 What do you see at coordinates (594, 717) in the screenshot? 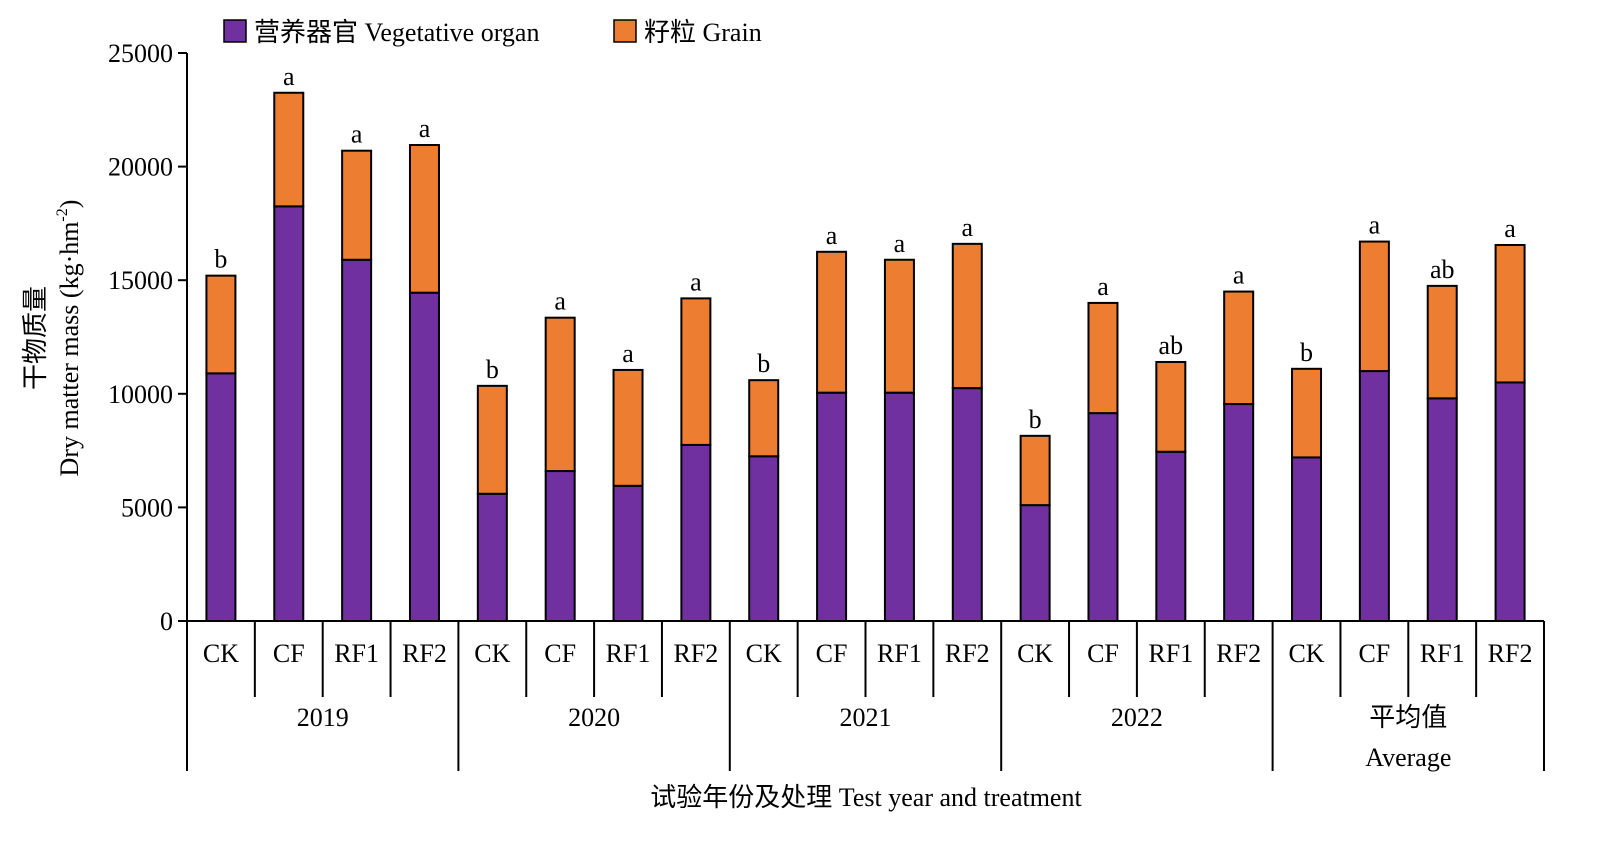
I see `group-label: 2020` at bounding box center [594, 717].